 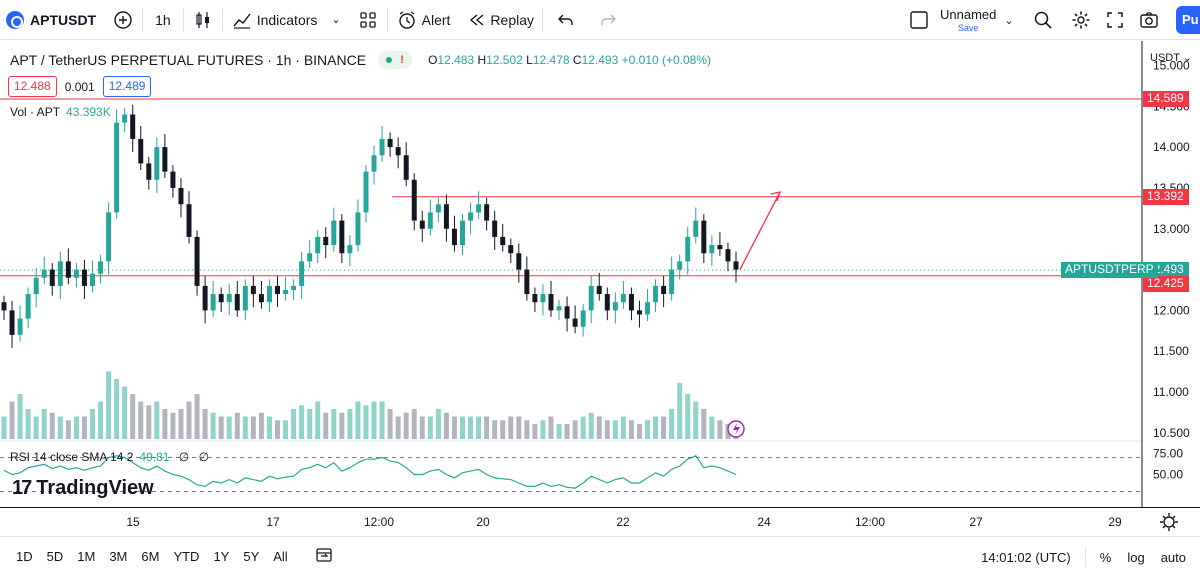 I want to click on range-button-ytd: YTD, so click(x=186, y=556).